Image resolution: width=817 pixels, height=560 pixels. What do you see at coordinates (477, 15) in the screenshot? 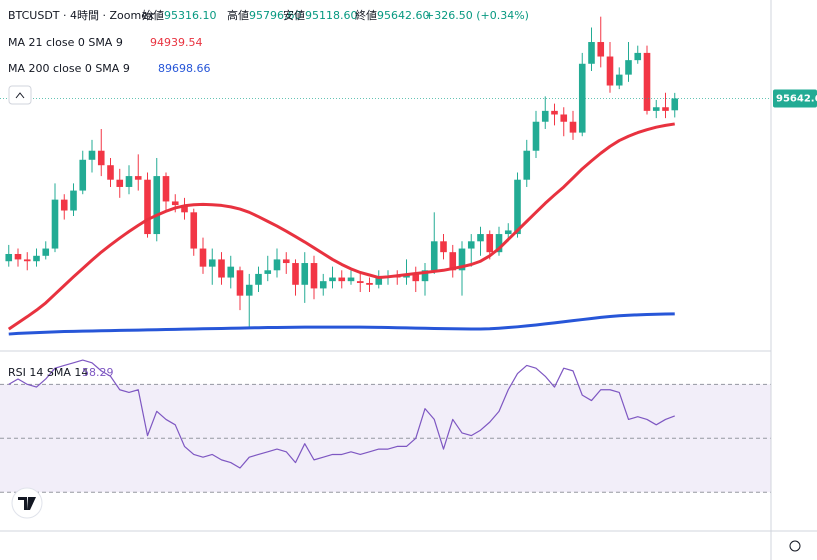
I see `change-value: +326.50 (+0.34%)` at bounding box center [477, 15].